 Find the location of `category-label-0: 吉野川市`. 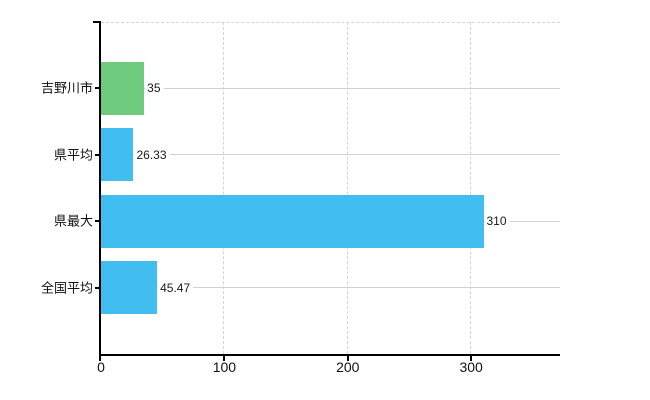

category-label-0: 吉野川市 is located at coordinates (66, 88).